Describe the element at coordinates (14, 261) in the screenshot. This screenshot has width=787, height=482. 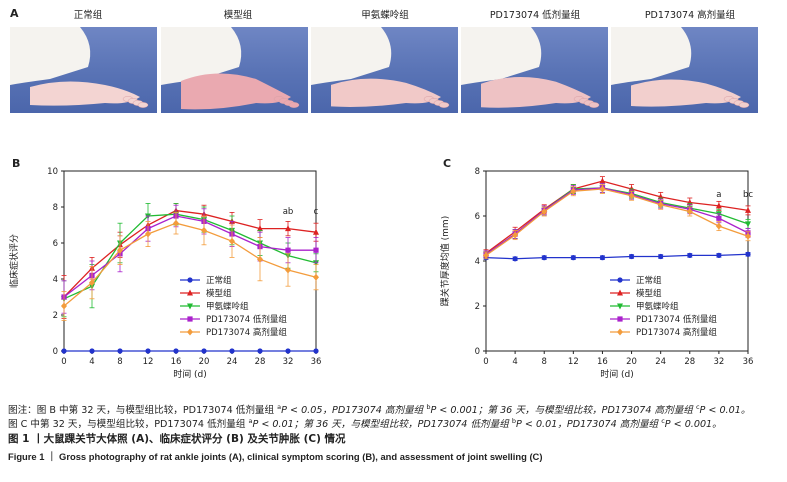
I see `y-axis-title: 临床症状评分` at that location.